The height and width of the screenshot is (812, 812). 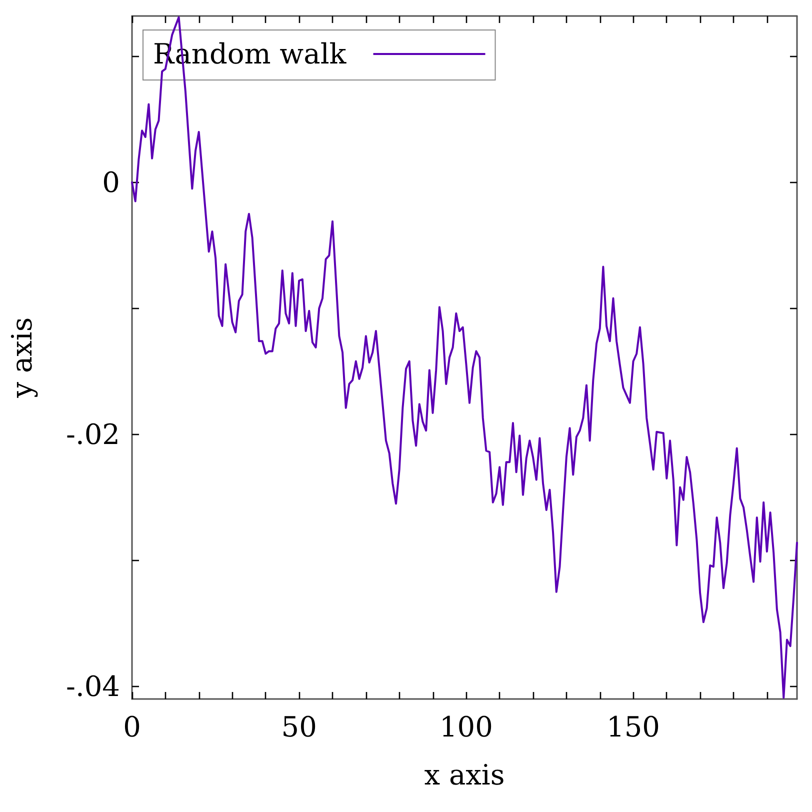 What do you see at coordinates (93, 434) in the screenshot?
I see `y-tick-label: -.02` at bounding box center [93, 434].